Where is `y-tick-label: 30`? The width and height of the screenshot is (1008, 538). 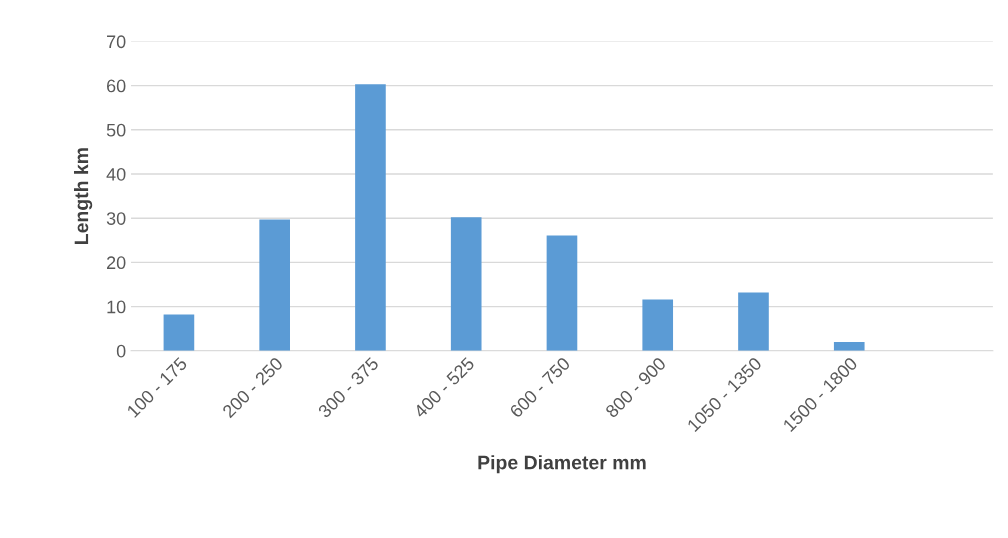 y-tick-label: 30 is located at coordinates (116, 218).